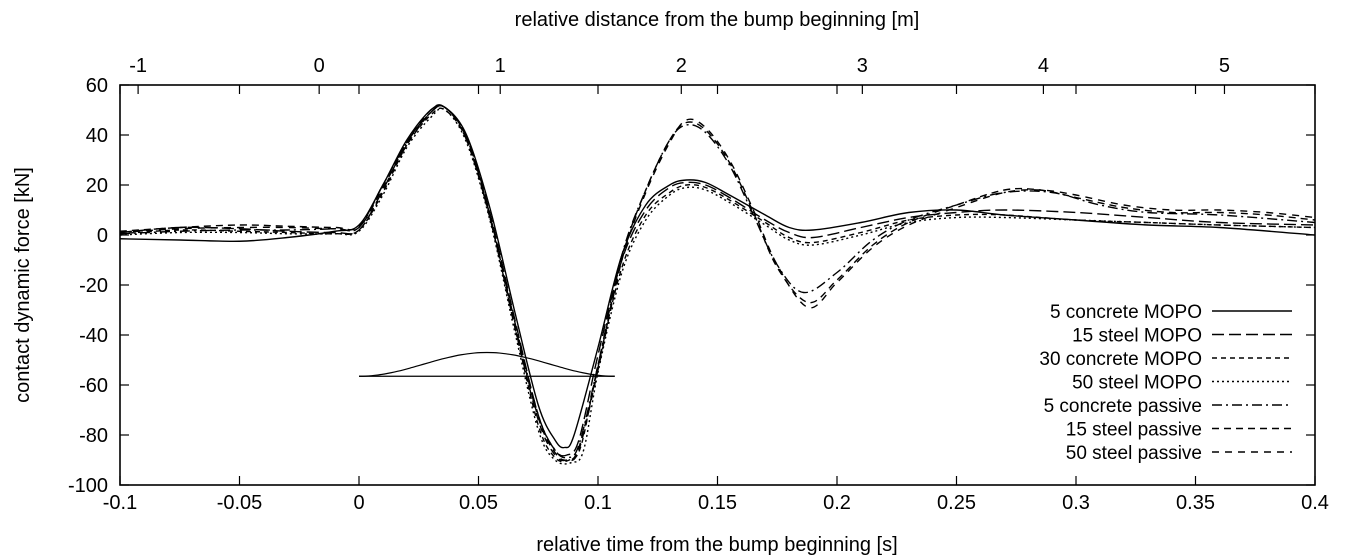 The width and height of the screenshot is (1352, 560). What do you see at coordinates (93, 386) in the screenshot?
I see `y-tick-label: -60` at bounding box center [93, 386].